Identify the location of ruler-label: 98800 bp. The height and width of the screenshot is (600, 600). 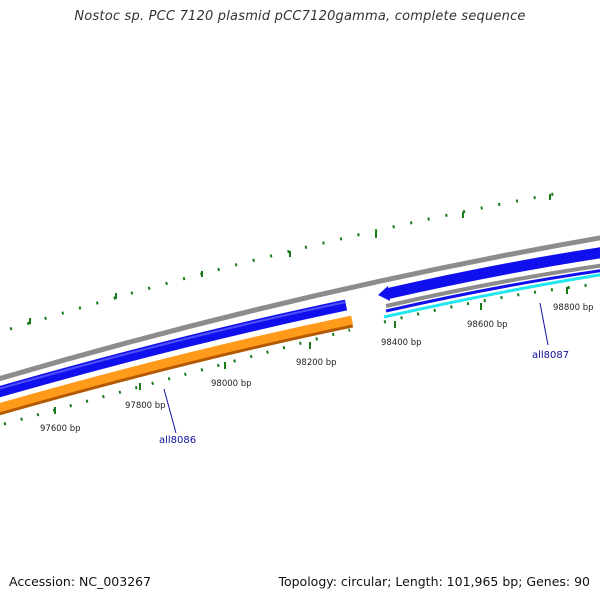
(573, 308).